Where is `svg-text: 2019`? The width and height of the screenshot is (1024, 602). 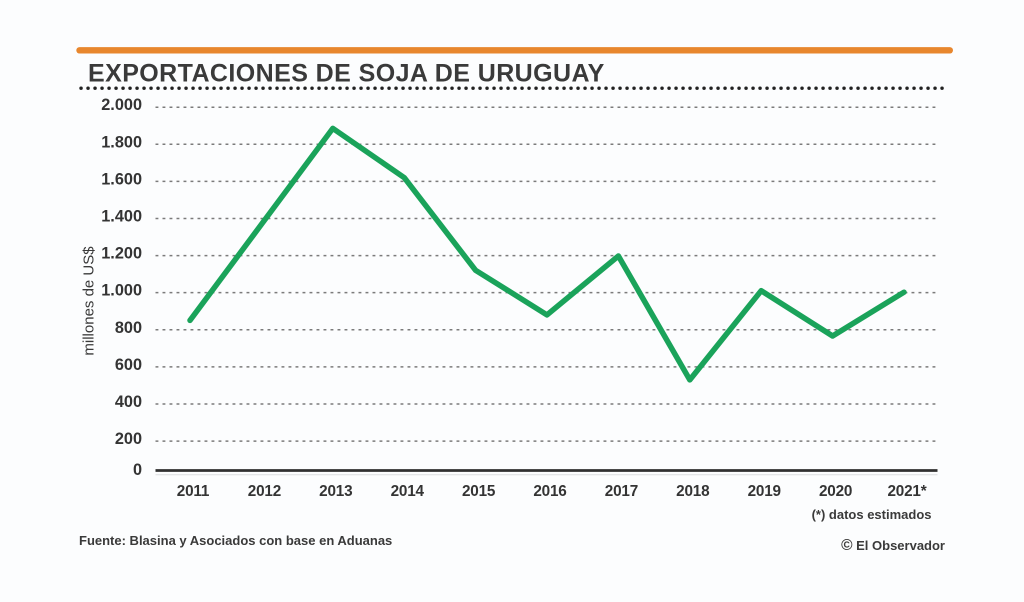
svg-text: 2019 is located at coordinates (764, 491).